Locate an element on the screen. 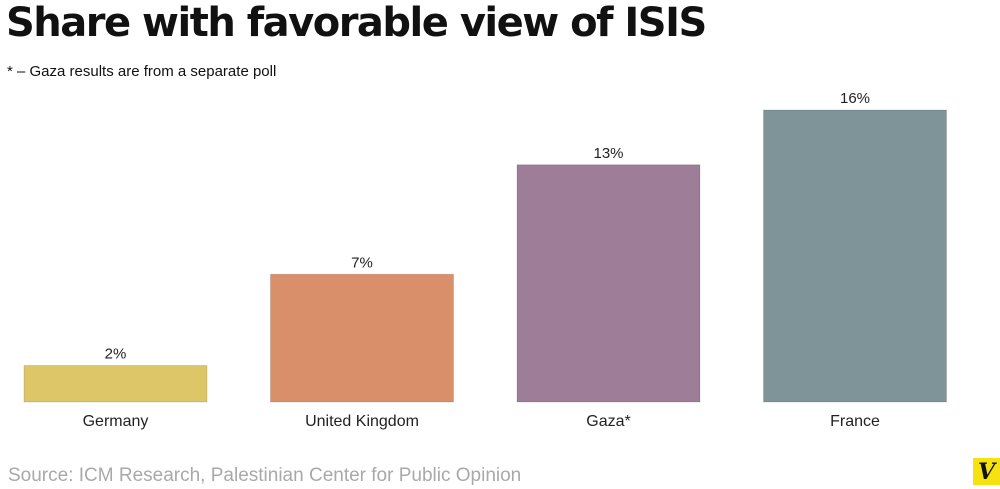  category-label-united-kingdom: United Kingdom is located at coordinates (362, 421).